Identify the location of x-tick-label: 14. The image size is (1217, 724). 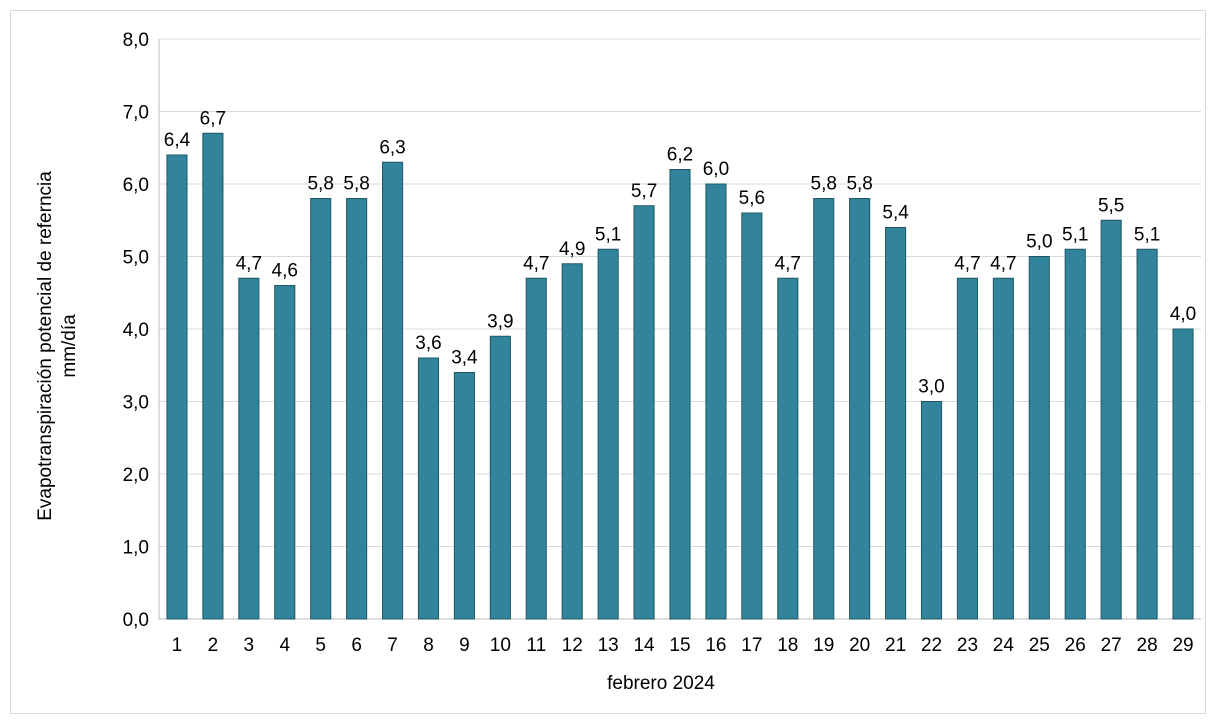
(644, 645).